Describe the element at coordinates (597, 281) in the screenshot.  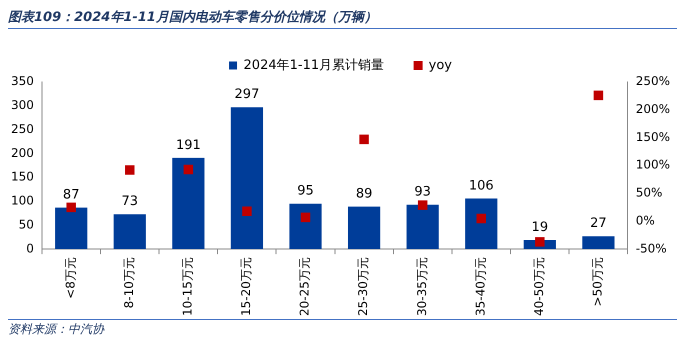
I see `x-tick-label: >50万元` at that location.